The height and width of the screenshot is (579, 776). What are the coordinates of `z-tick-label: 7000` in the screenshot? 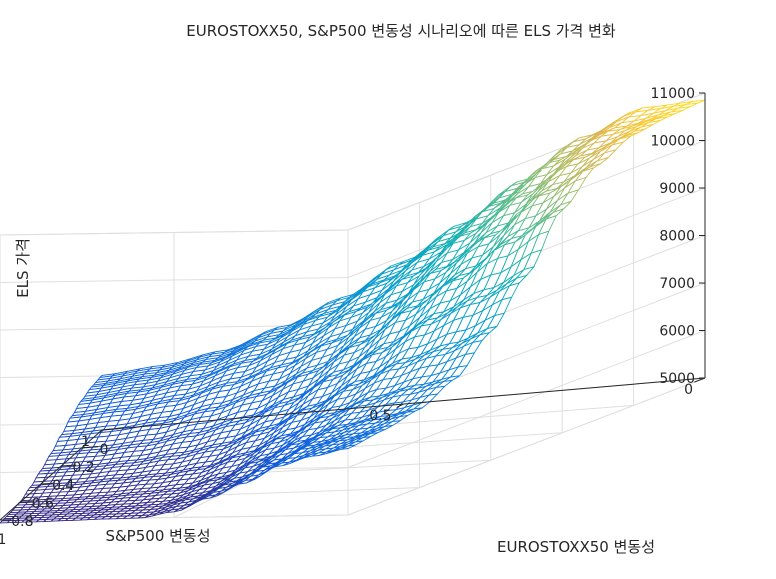 It's located at (677, 284).